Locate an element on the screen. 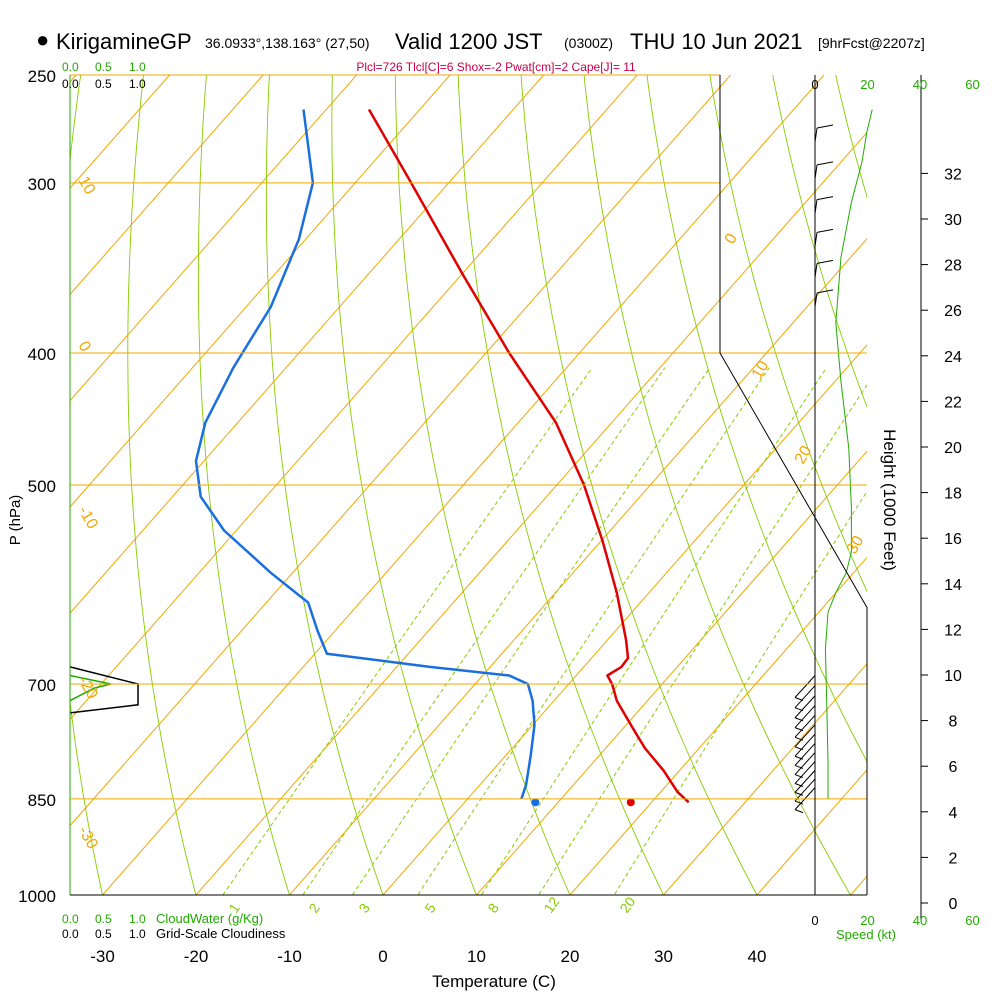 This screenshot has width=1000, height=1000. height-tick-label: 6 is located at coordinates (953, 767).